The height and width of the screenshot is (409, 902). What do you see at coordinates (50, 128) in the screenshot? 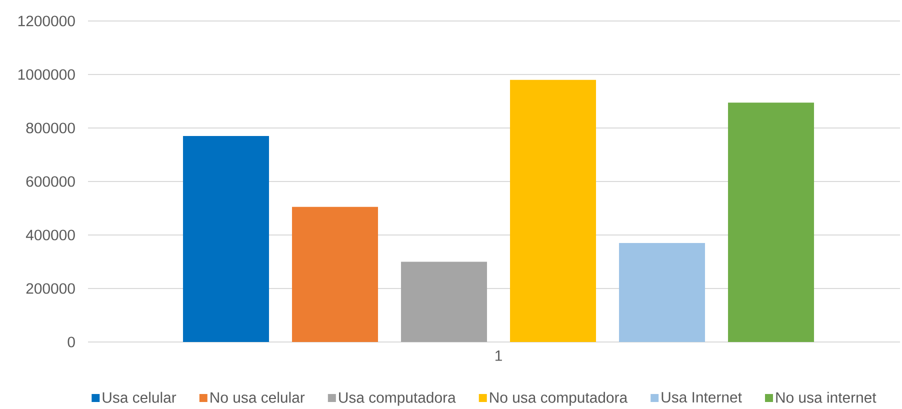
I see `y-tick-label: 800000` at bounding box center [50, 128].